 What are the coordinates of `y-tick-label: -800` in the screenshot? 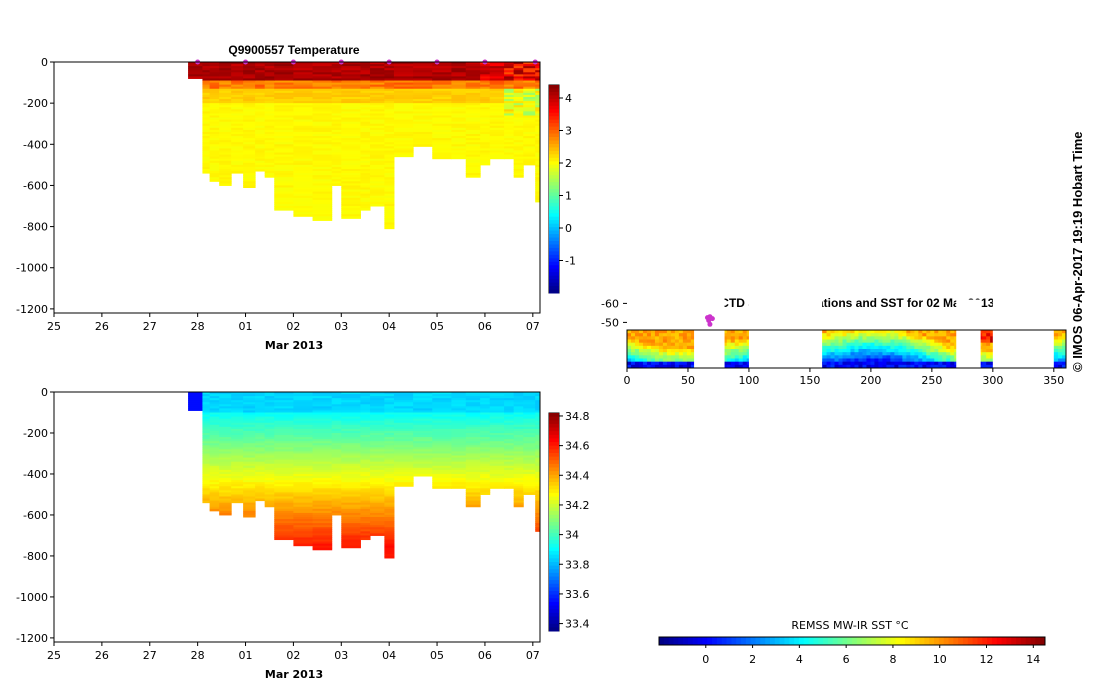 It's located at (35, 556).